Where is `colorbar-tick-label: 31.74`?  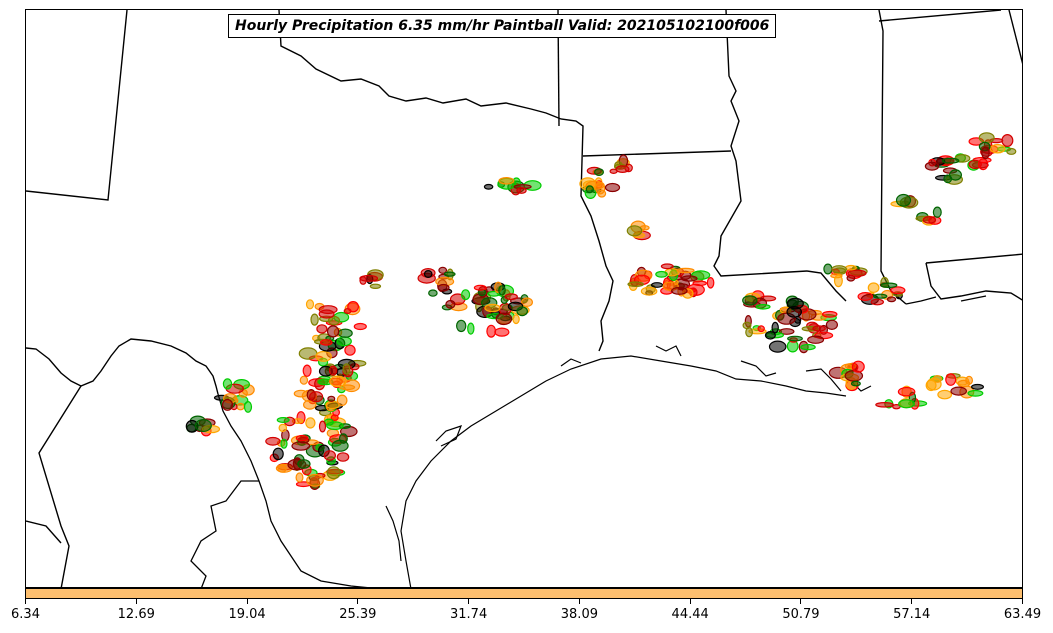 colorbar-tick-label: 31.74 is located at coordinates (469, 614).